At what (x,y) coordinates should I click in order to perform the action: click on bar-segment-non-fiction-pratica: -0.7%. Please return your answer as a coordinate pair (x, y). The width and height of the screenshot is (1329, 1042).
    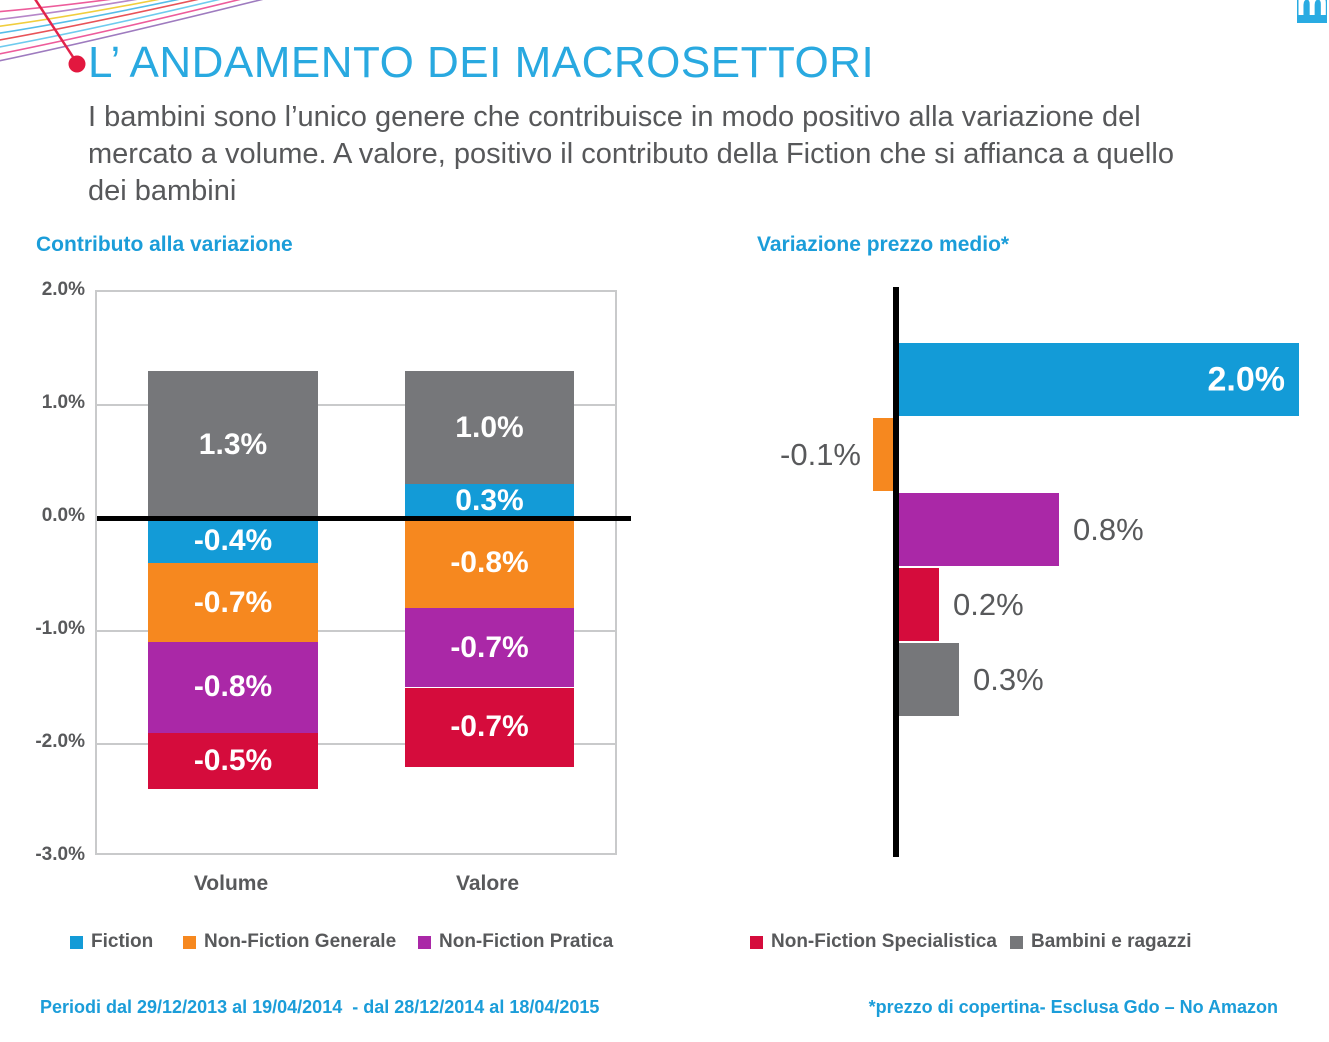
    Looking at the image, I should click on (489, 648).